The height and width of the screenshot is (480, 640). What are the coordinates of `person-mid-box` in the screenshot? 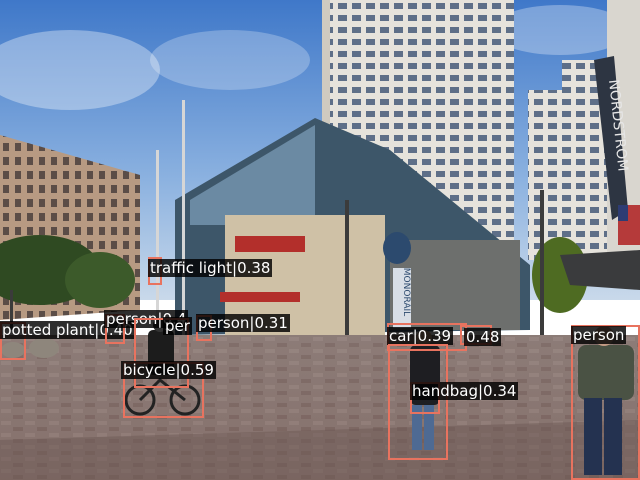 It's located at (161, 353).